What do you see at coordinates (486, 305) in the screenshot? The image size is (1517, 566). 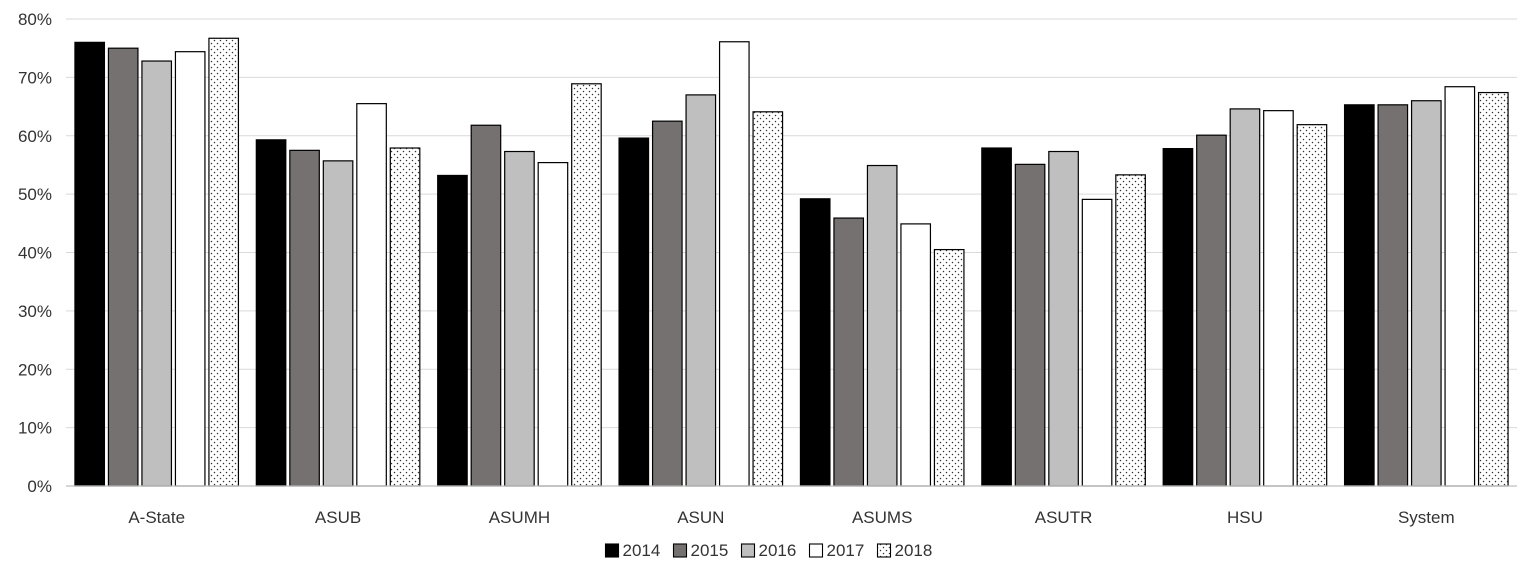 I see `bar-2015-asumh` at bounding box center [486, 305].